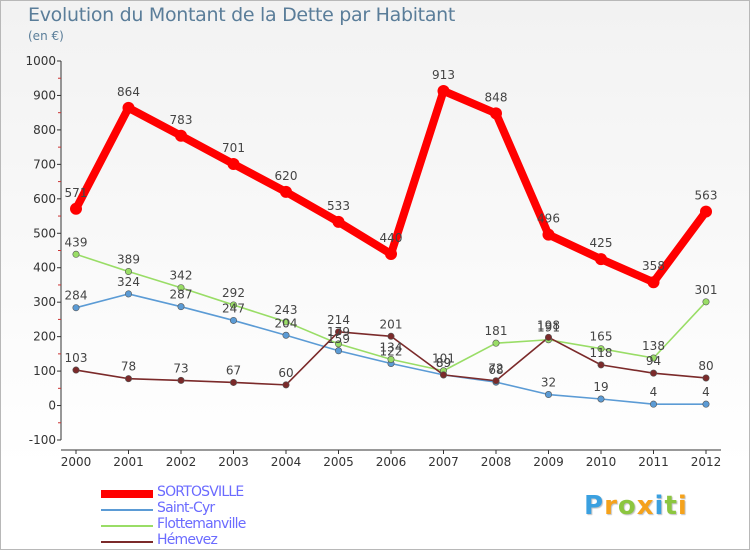  Describe the element at coordinates (231, 508) in the screenshot. I see `legend-item: Saint-Cyr` at that location.